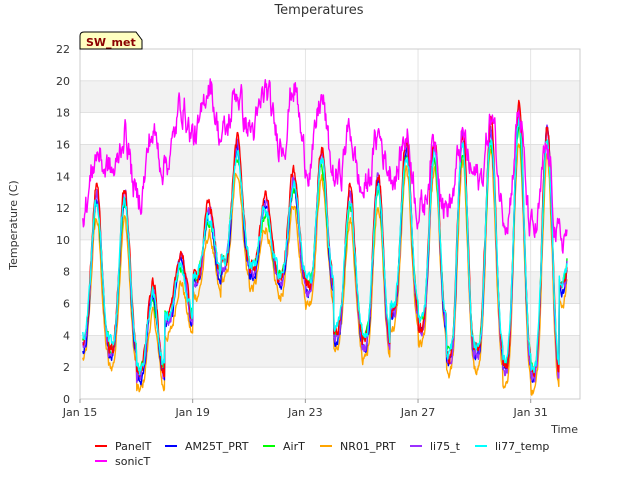 This screenshot has width=640, height=480. I want to click on y-tick-label: 16, so click(63, 144).